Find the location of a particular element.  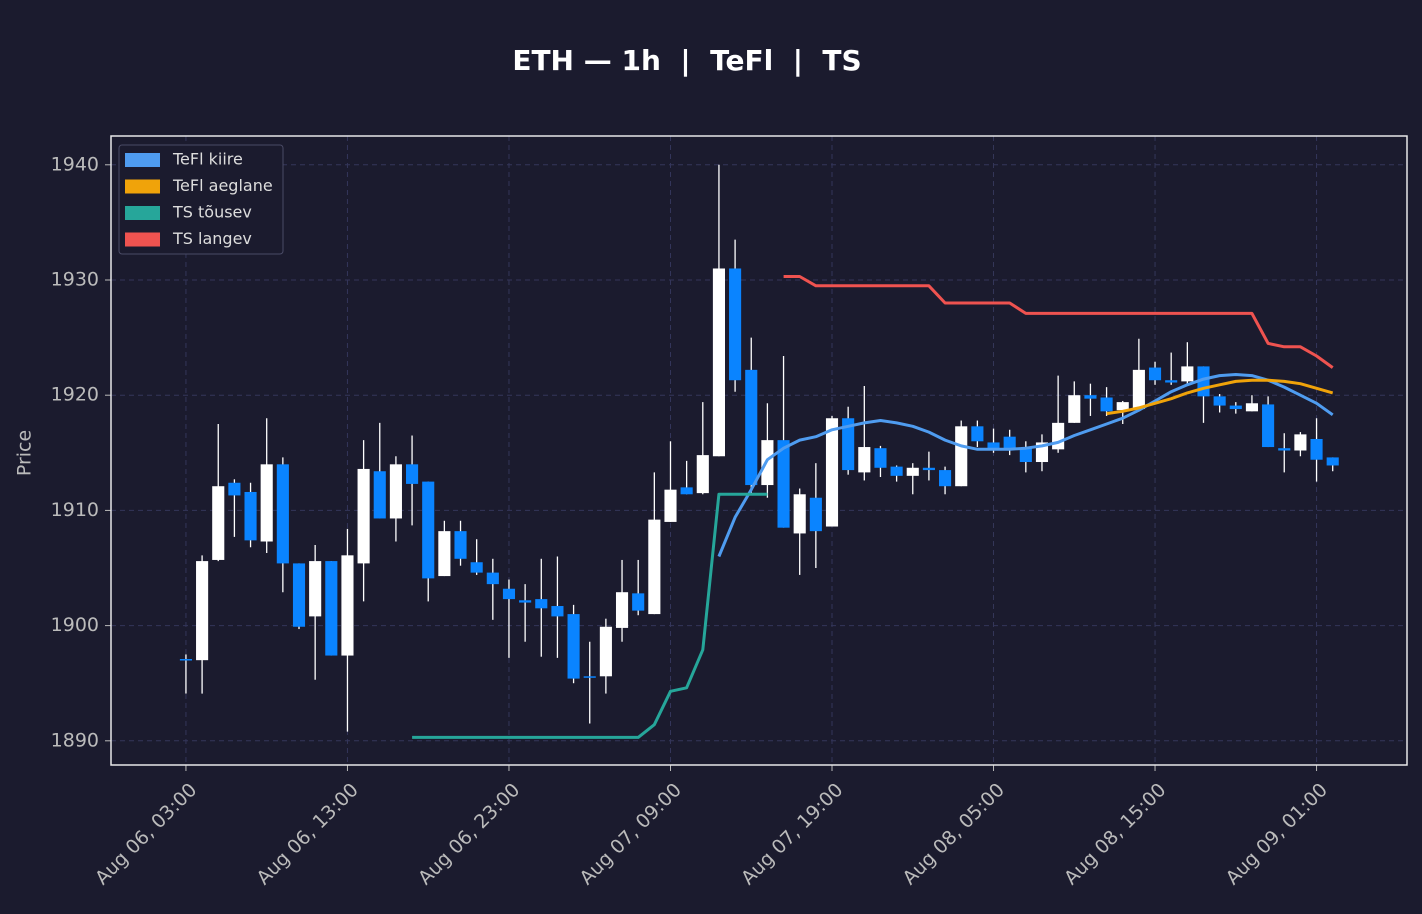

legend-box is located at coordinates (201, 199).